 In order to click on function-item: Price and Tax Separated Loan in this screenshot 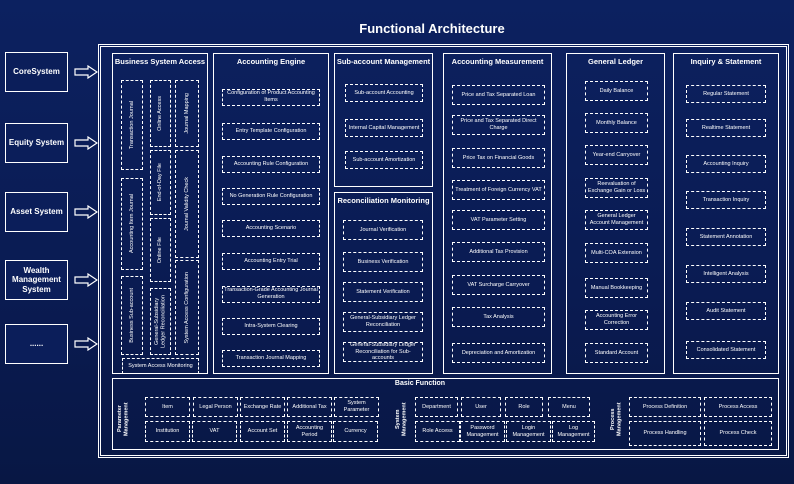, I will do `click(498, 95)`.